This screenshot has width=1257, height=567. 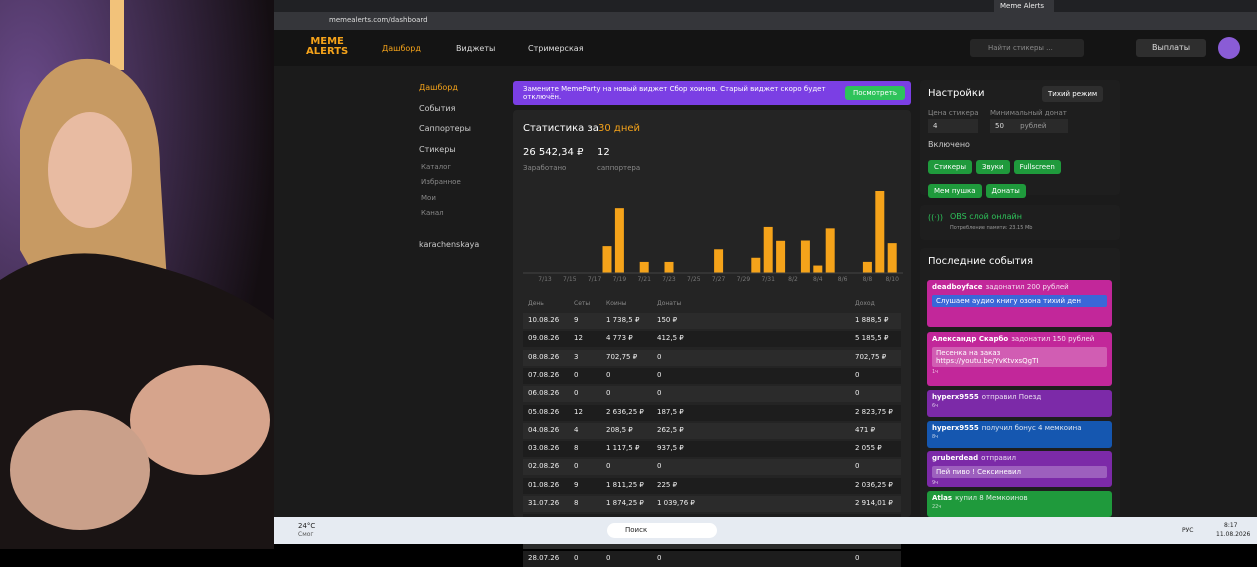 I want to click on chip: Звуки, so click(x=993, y=167).